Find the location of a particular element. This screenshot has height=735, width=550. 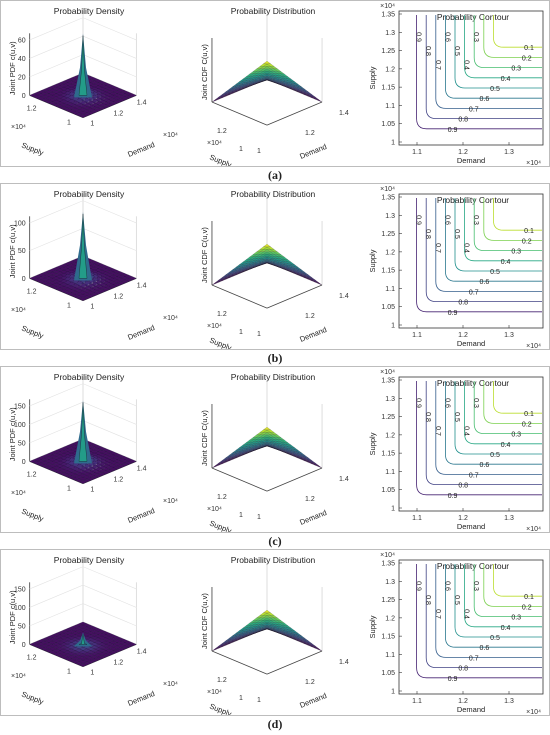

y-tick-label: 1.05 is located at coordinates (388, 673).